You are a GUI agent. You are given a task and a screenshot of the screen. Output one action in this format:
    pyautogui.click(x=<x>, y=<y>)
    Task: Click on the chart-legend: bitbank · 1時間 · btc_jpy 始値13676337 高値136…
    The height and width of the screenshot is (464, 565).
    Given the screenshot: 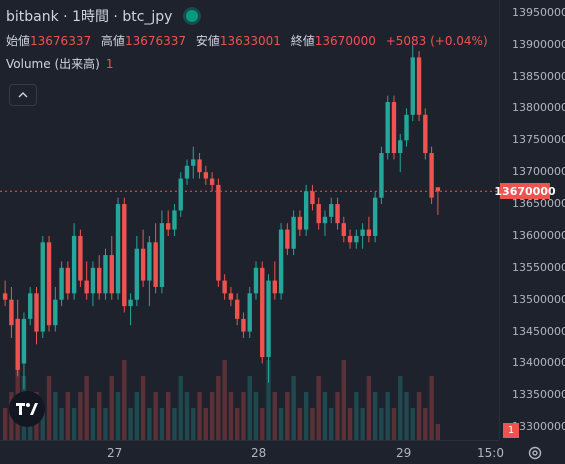 What is the action you would take?
    pyautogui.click(x=250, y=39)
    